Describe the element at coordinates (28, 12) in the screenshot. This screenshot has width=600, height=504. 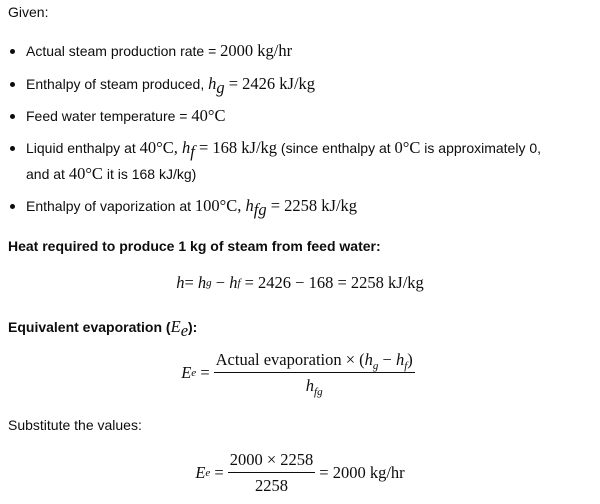
I see `given-label: Given:` at that location.